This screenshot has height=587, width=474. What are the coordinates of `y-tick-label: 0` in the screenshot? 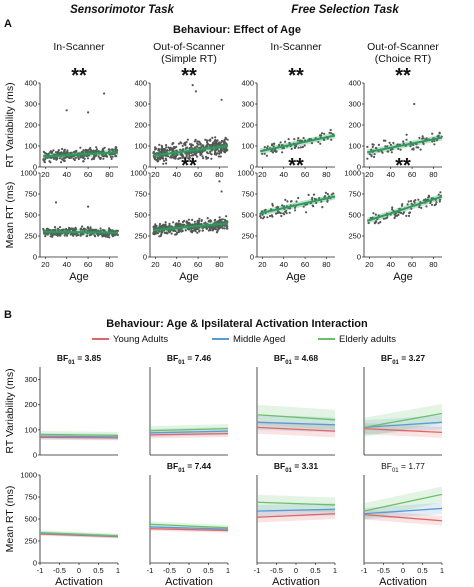 It's located at (252, 257).